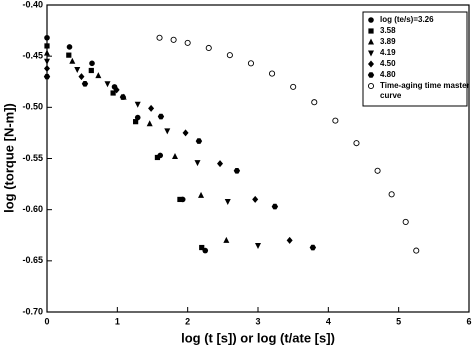 This screenshot has width=474, height=349. I want to click on legend-label: Time-aging time master curve, so click(425, 90).